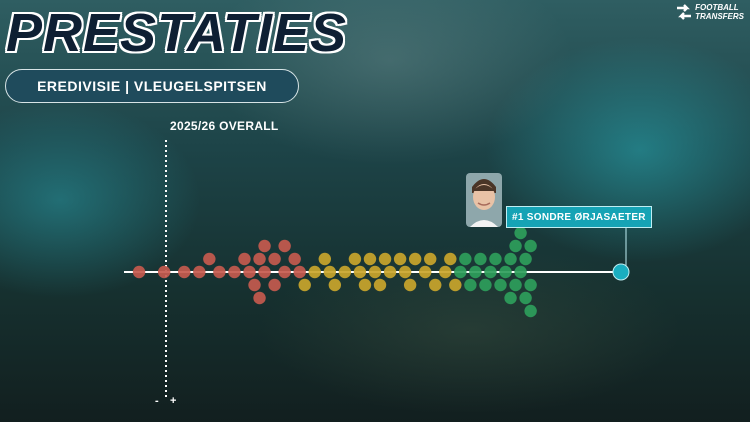 The height and width of the screenshot is (422, 750). I want to click on highlight-callout: #1 SONDRE ØRJASAETER, so click(579, 217).